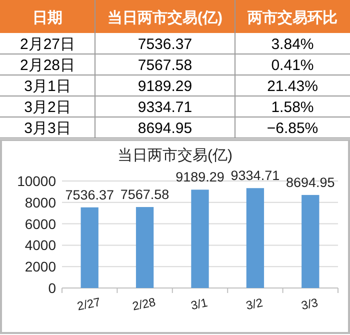 This screenshot has width=350, height=335. I want to click on x-tick-label: 3/3, so click(310, 304).